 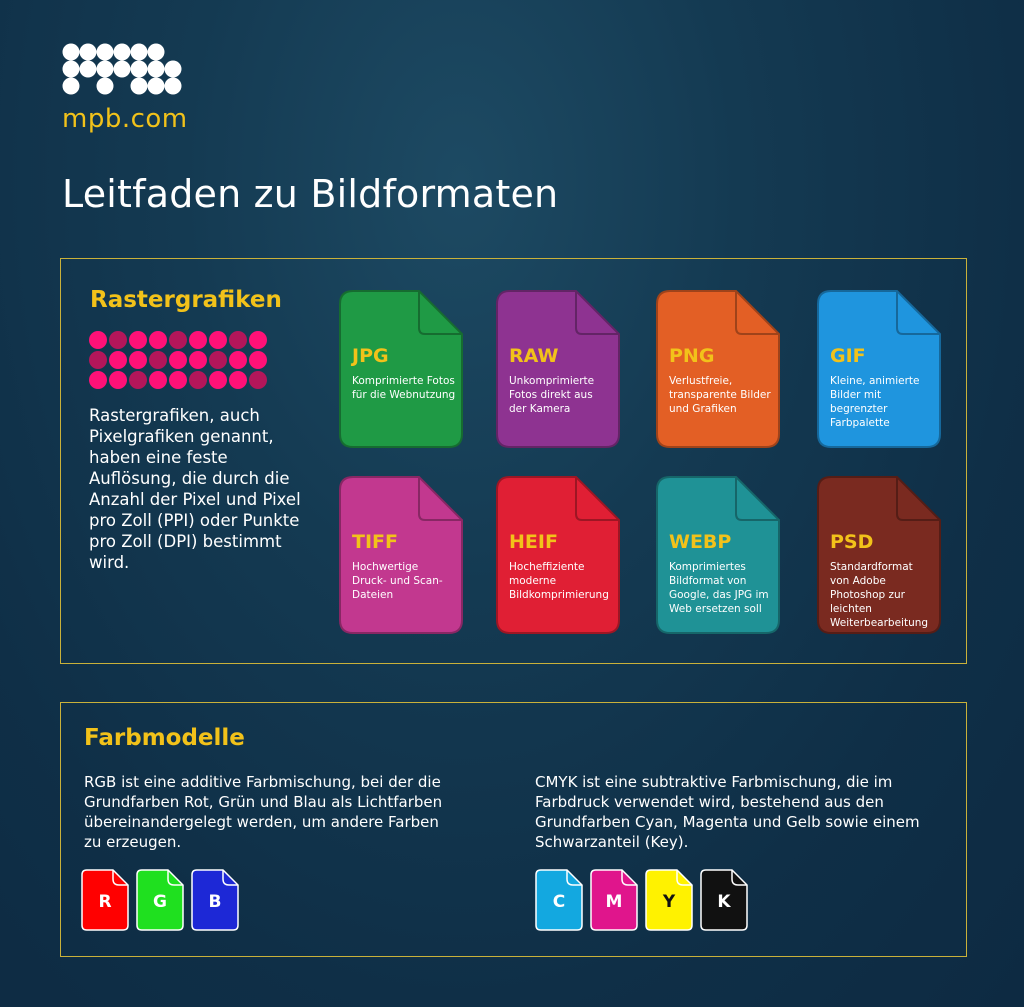 I want to click on format-card-jpg: JPG Komprimierte Fotos für die Webnutzung, so click(x=401, y=369).